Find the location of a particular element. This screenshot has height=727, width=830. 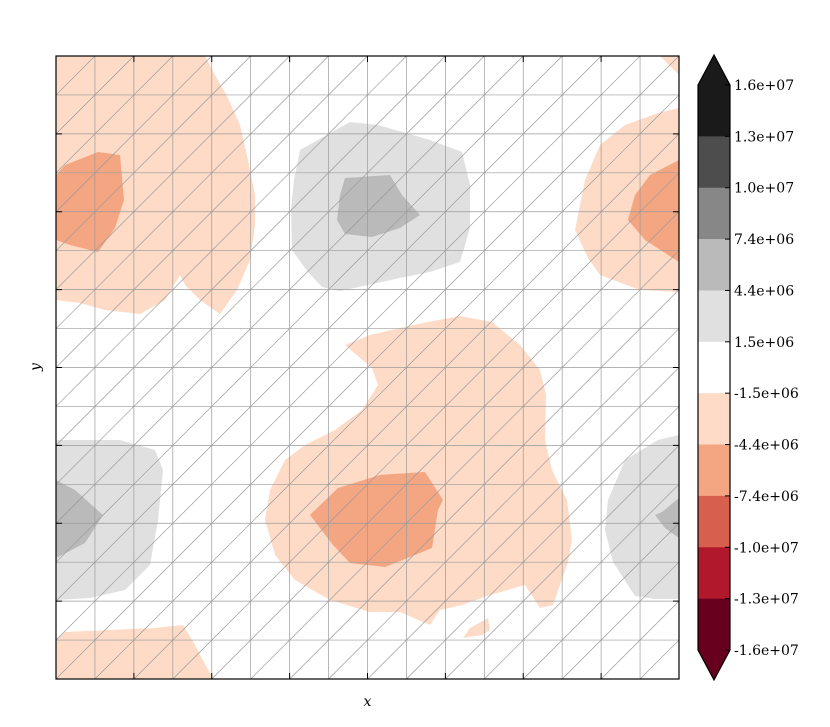

colorbar-tick-label: 1.0e+07 is located at coordinates (764, 189).